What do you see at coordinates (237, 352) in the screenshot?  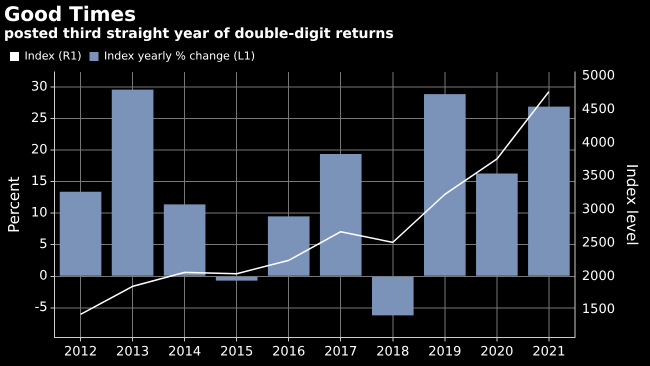 I see `x-tick-label: 2015` at bounding box center [237, 352].